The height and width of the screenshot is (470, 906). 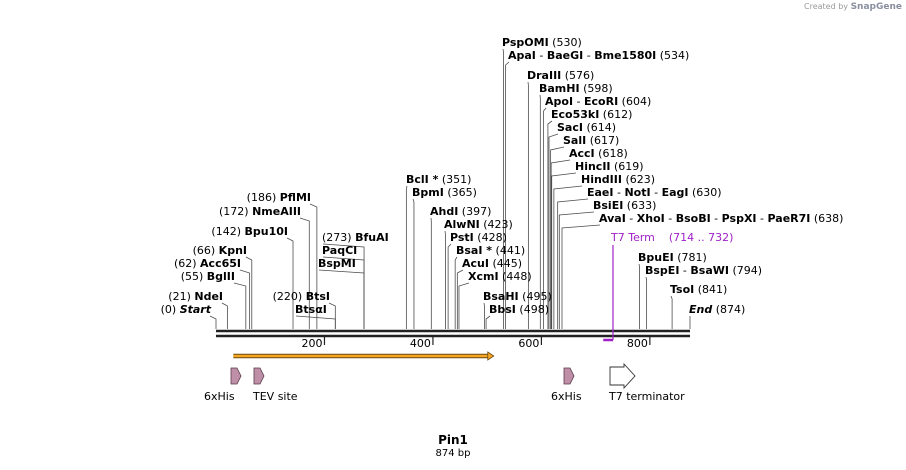 I want to click on site-label-apoi-ecori: ApoI - EcoRI (604), so click(x=598, y=101).